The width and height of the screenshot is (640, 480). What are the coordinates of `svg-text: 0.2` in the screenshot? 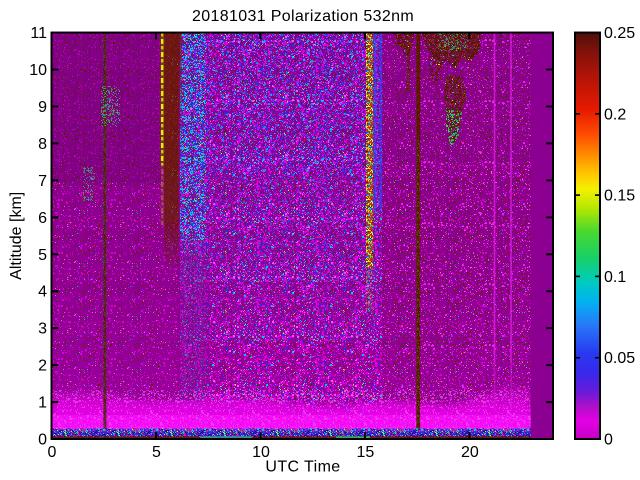 It's located at (615, 114).